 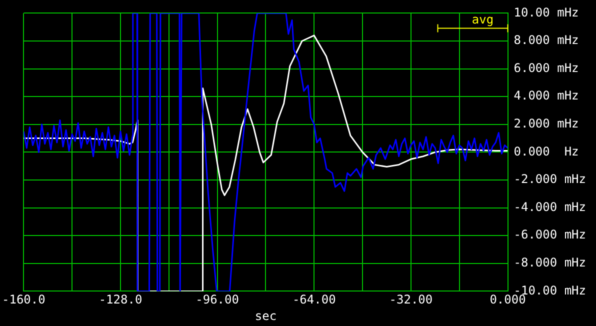 What do you see at coordinates (546, 123) in the screenshot?
I see `y-tick-label: 2.000 mHz` at bounding box center [546, 123].